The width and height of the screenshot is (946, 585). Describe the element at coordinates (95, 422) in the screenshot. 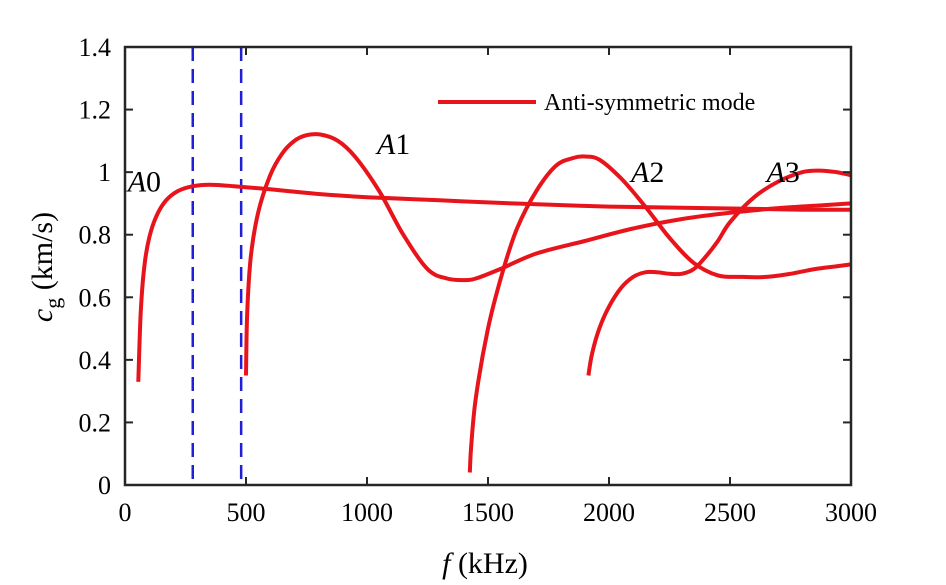

I see `y-tick-label: 0.2` at that location.